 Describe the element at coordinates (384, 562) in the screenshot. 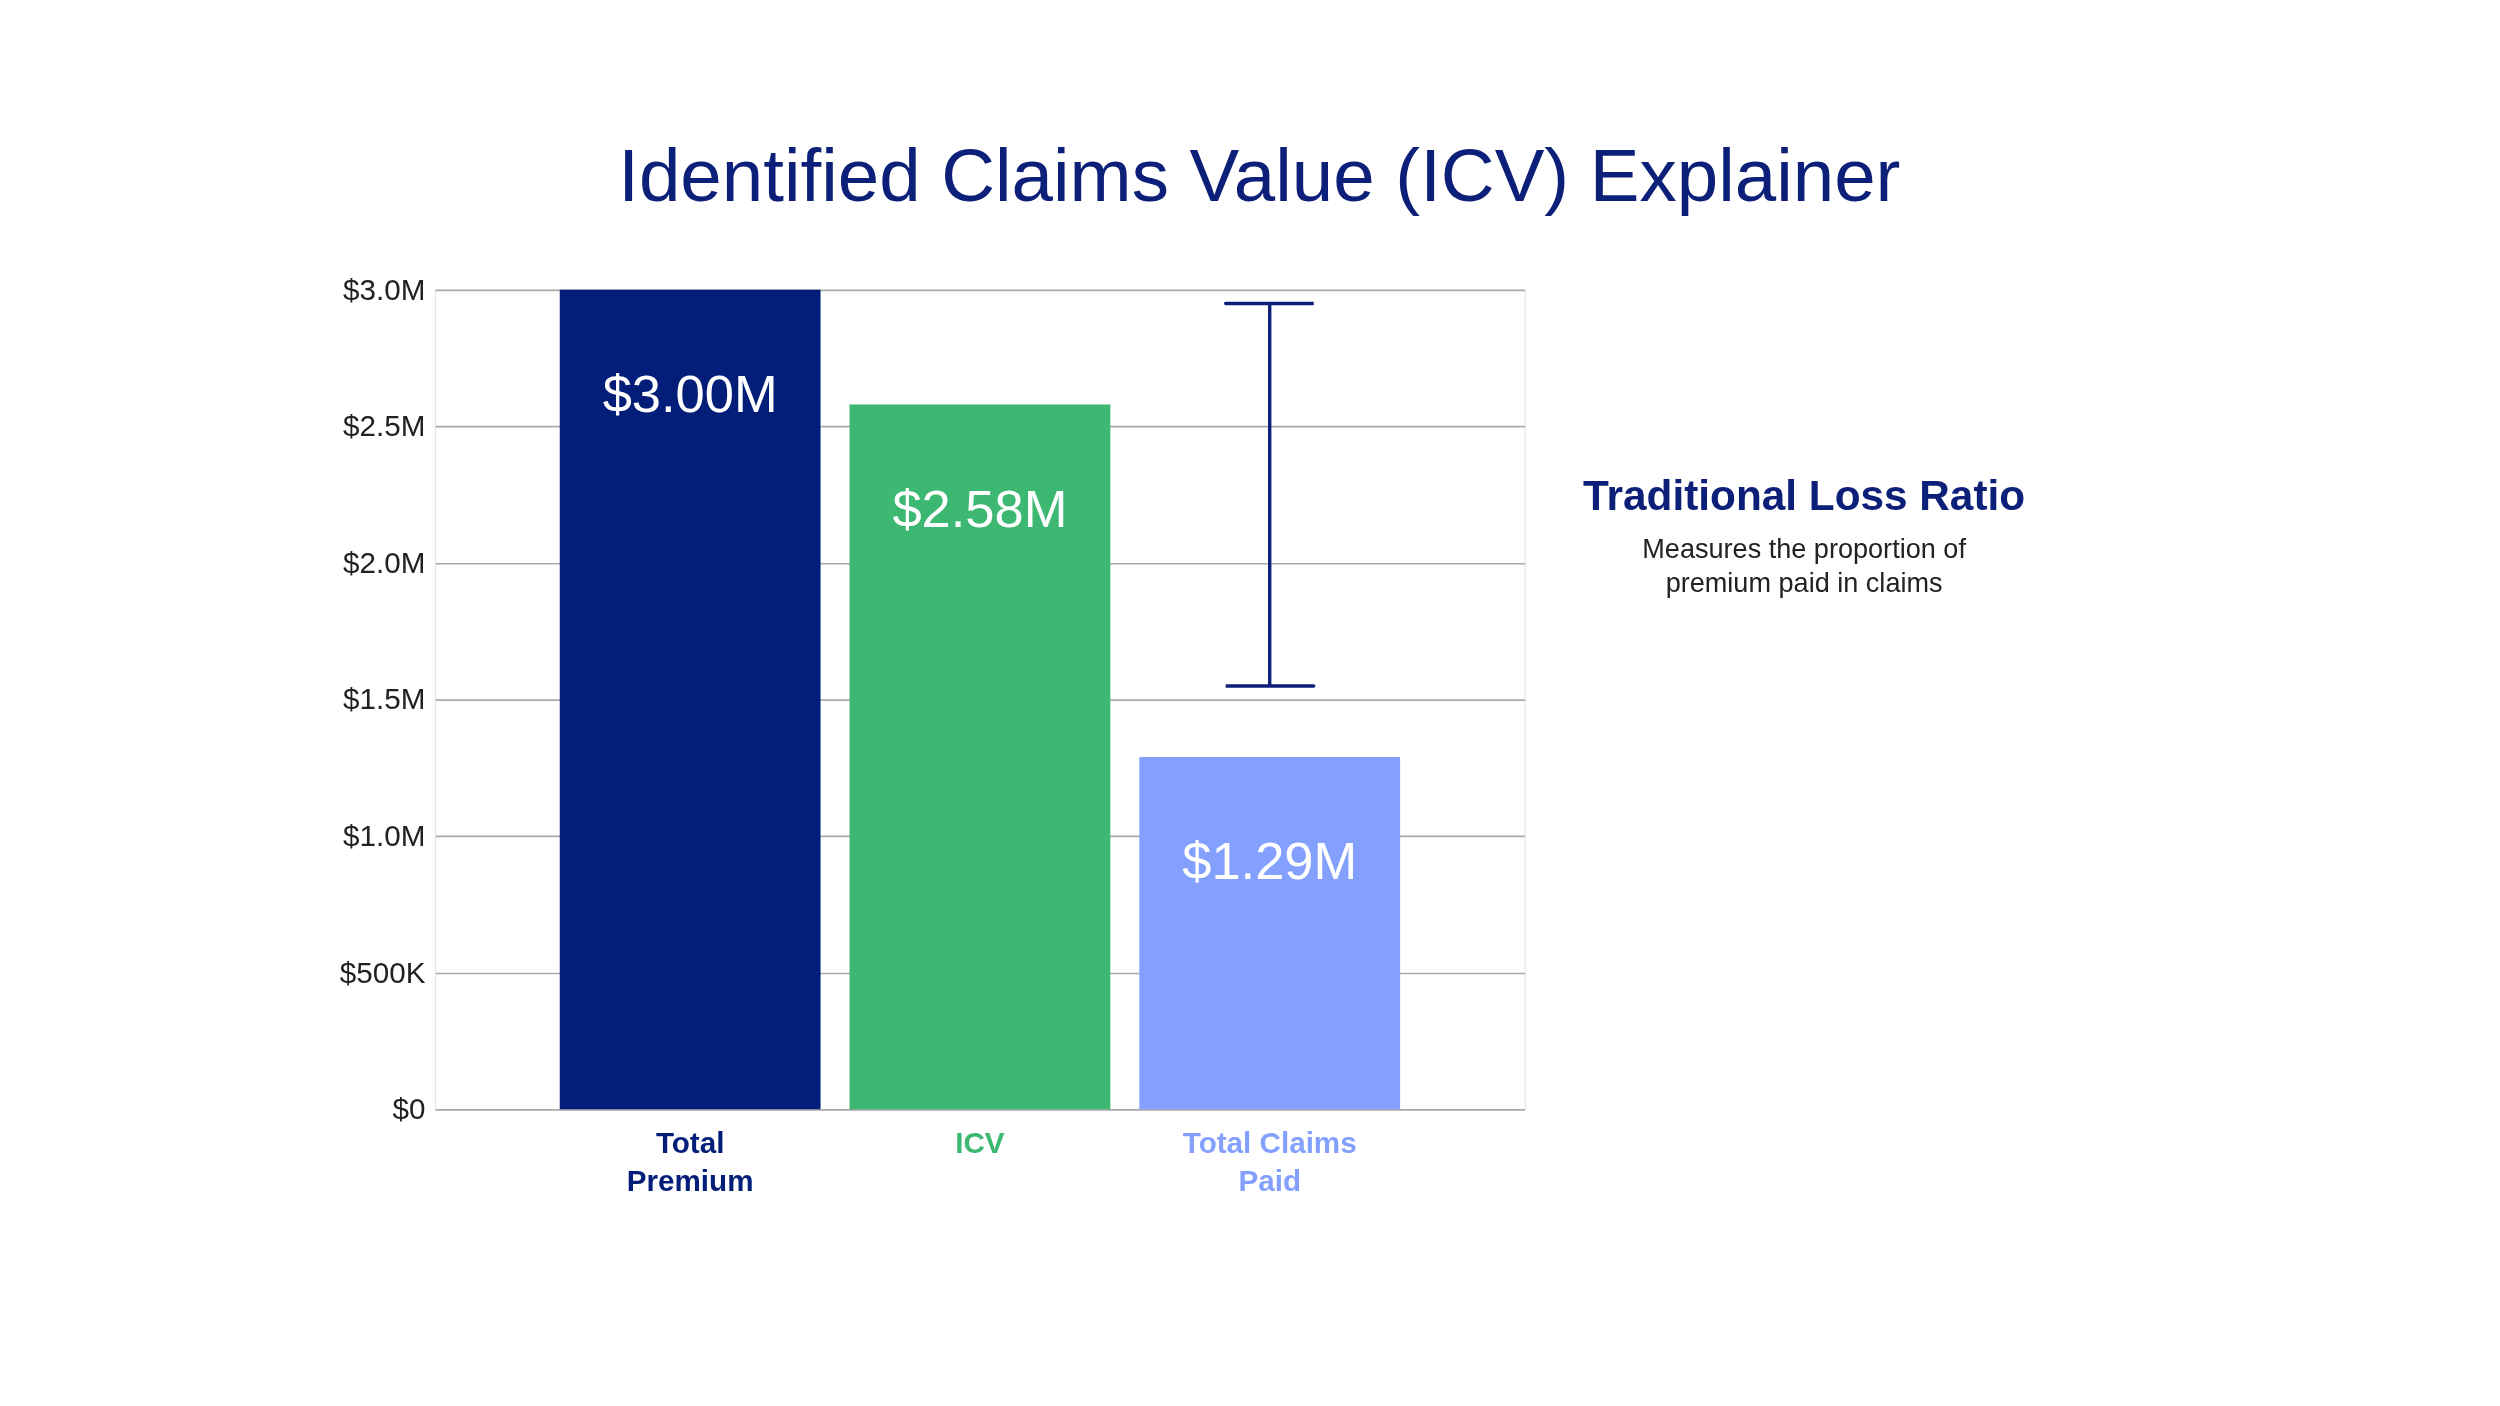

I see `y-tick-label: $2.0M` at that location.